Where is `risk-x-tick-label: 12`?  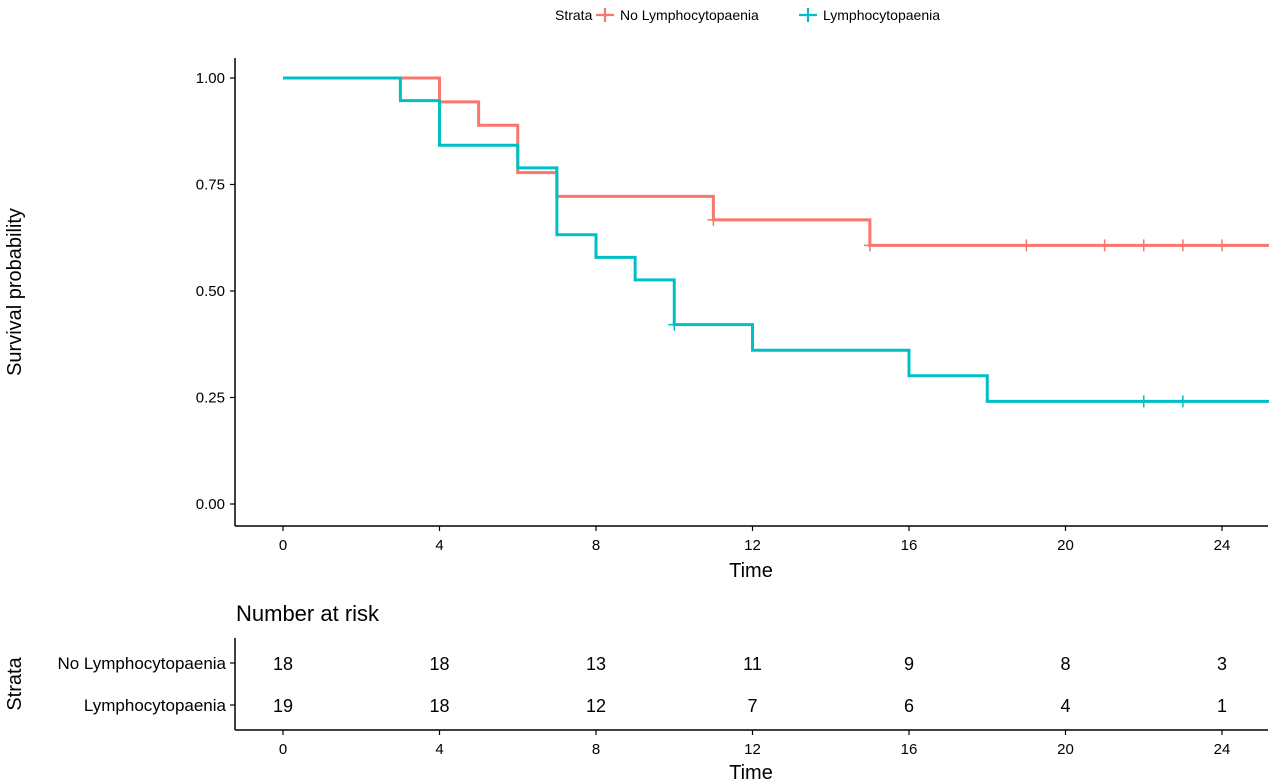
risk-x-tick-label: 12 is located at coordinates (752, 749).